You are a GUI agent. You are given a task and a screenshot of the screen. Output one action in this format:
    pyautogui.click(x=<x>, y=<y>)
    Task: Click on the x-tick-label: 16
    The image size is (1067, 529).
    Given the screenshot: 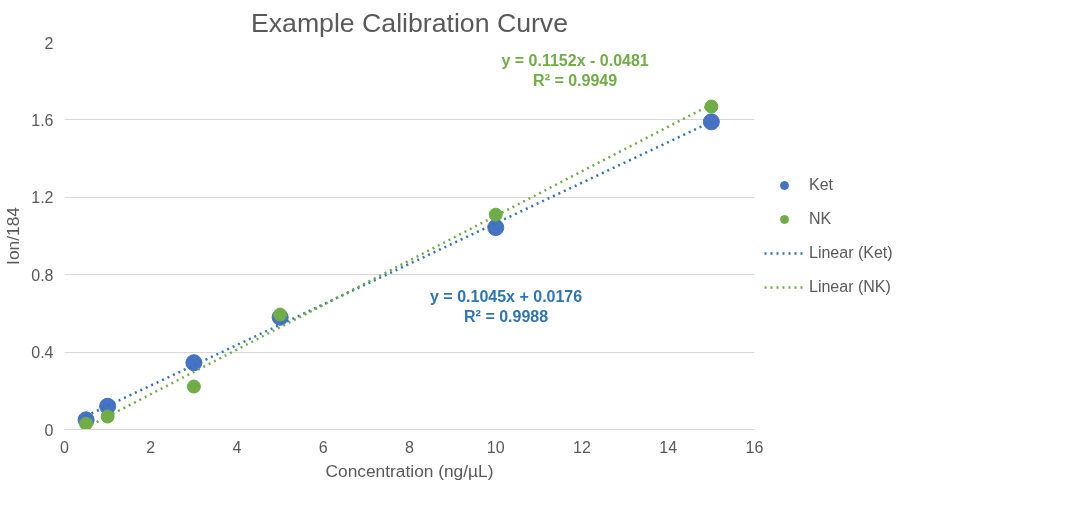 What is the action you would take?
    pyautogui.click(x=754, y=447)
    